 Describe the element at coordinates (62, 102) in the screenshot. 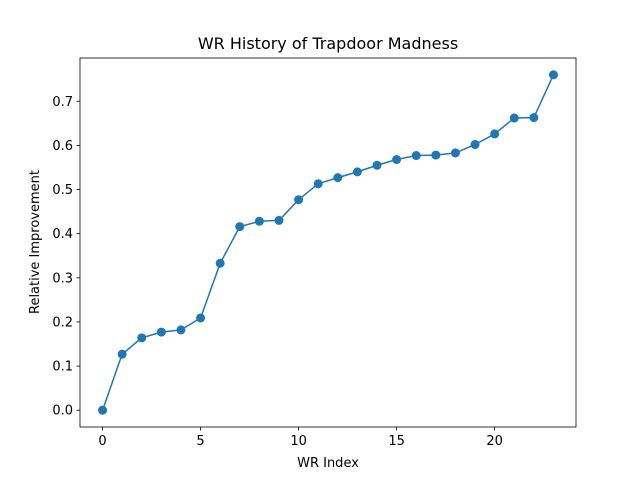

I see `y-tick-label: 0.7` at that location.